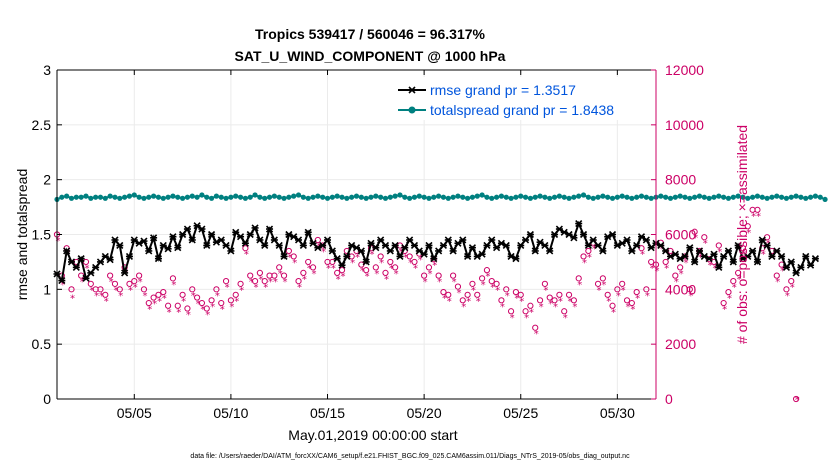 The image size is (830, 470). I want to click on y-tick-label-right: 12000, so click(684, 70).